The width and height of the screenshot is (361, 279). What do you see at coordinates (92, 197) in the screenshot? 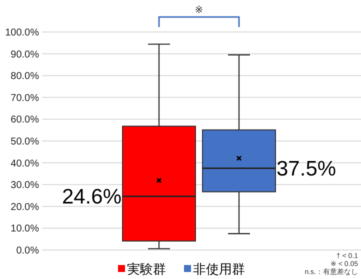
I see `annotation: 24.6%` at bounding box center [92, 197].